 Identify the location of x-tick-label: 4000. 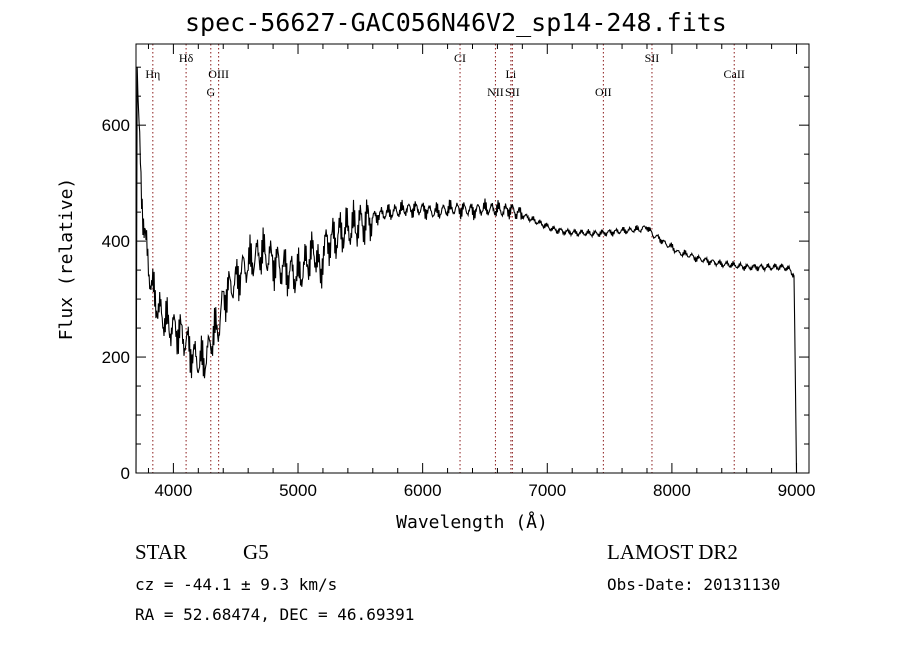
(173, 490).